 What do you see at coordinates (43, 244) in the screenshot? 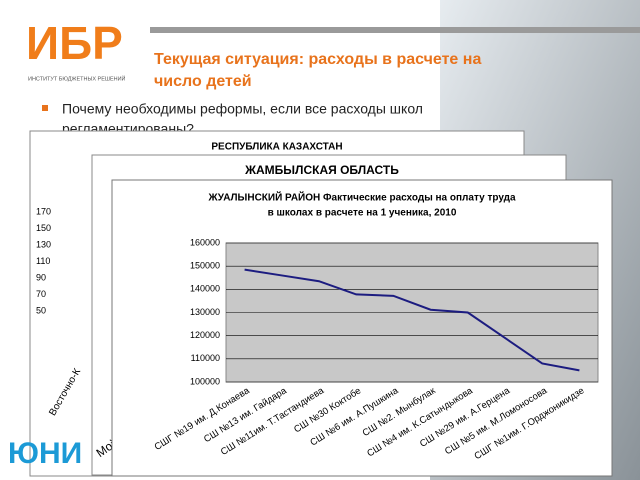
I see `back-tick-label: 130` at bounding box center [43, 244].